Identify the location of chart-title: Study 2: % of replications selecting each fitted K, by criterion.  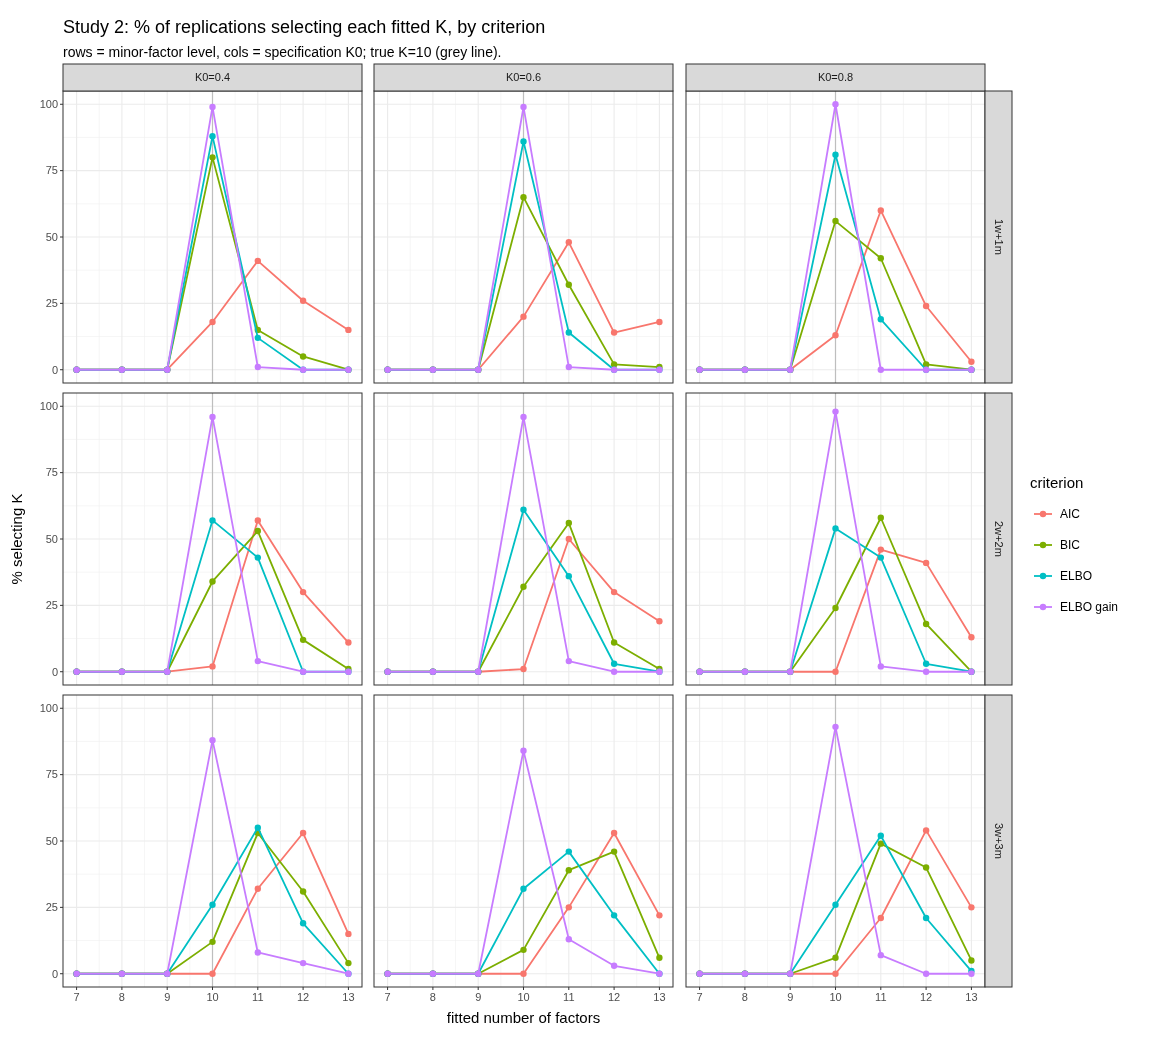
(304, 27).